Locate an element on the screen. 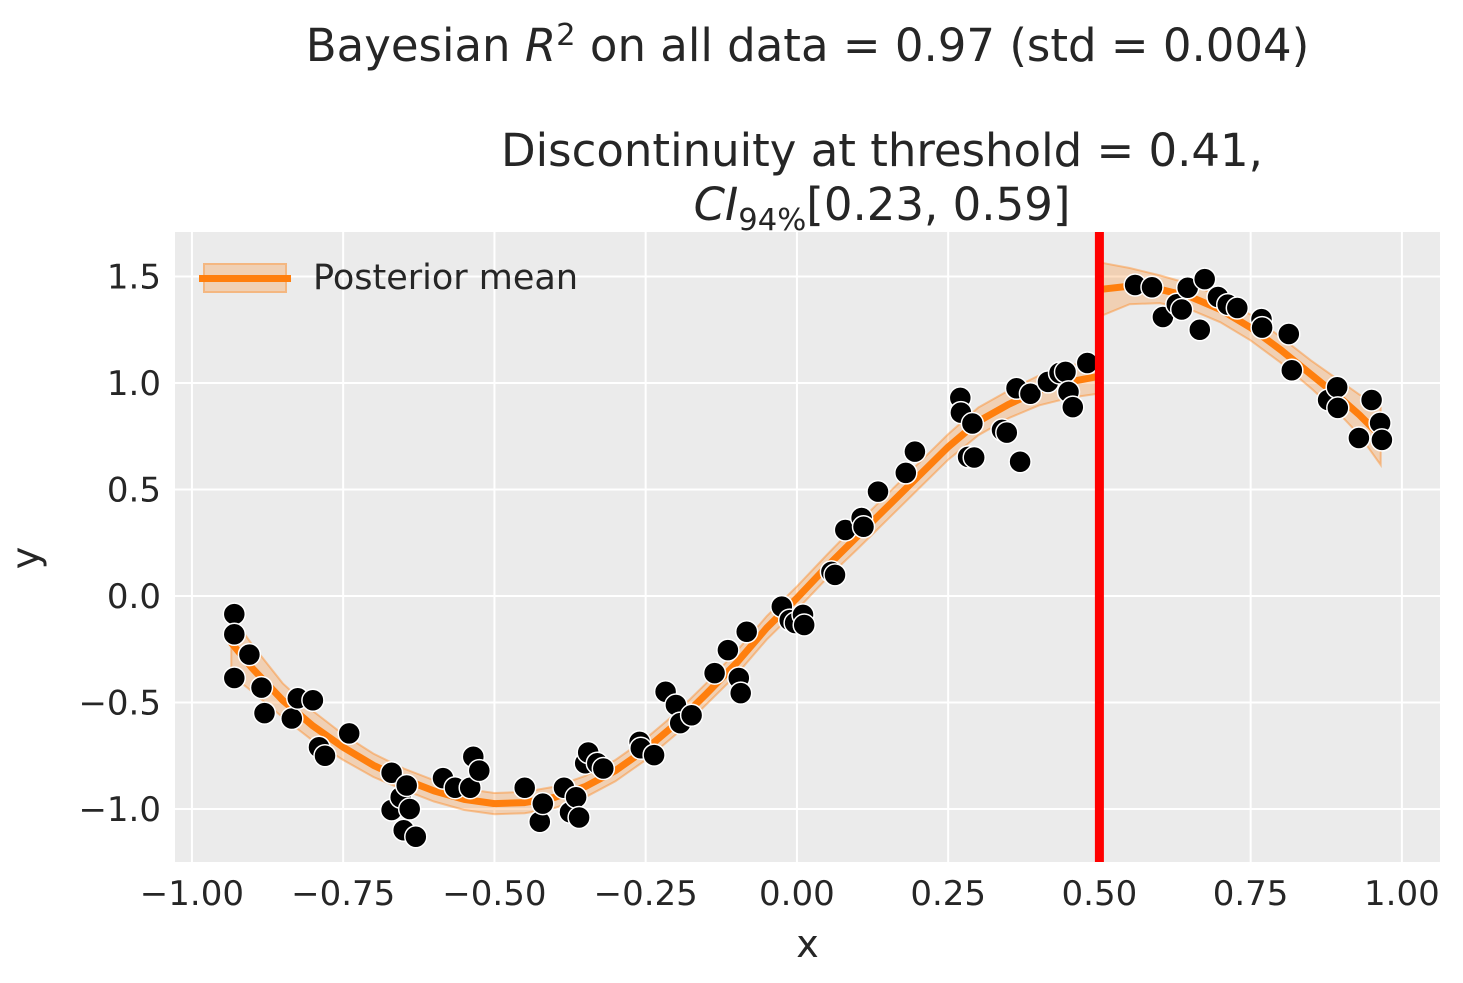 The width and height of the screenshot is (1463, 983). x-tick-label: 1.00 is located at coordinates (1402, 894).